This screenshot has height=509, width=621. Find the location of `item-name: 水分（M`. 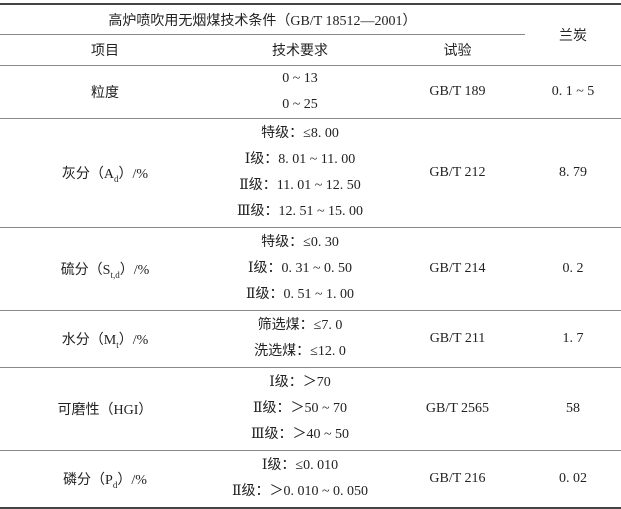

item-name: 水分（M is located at coordinates (89, 340).